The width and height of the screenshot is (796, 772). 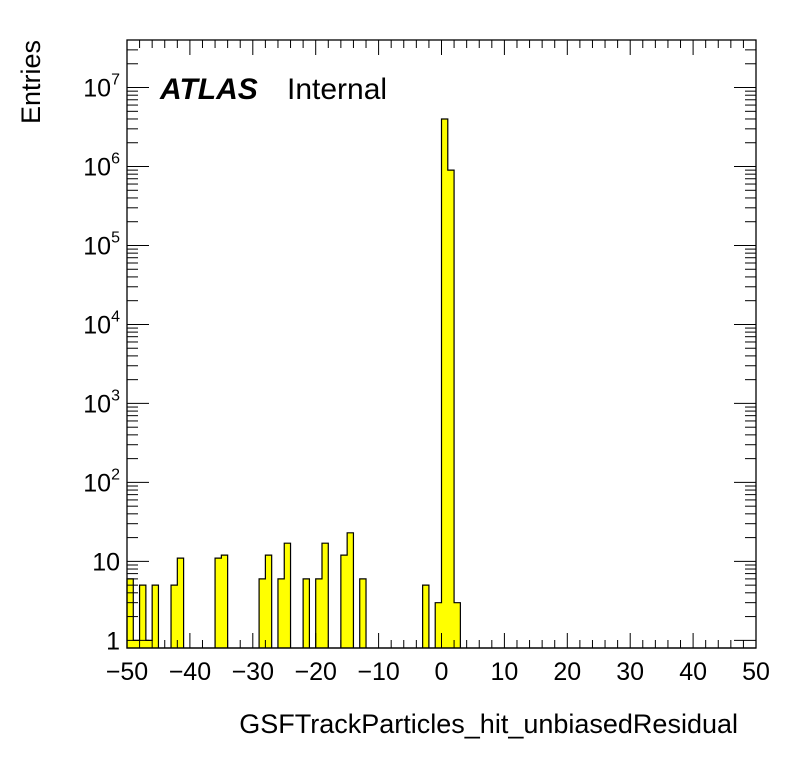 What do you see at coordinates (127, 672) in the screenshot?
I see `x-tick-label: −50` at bounding box center [127, 672].